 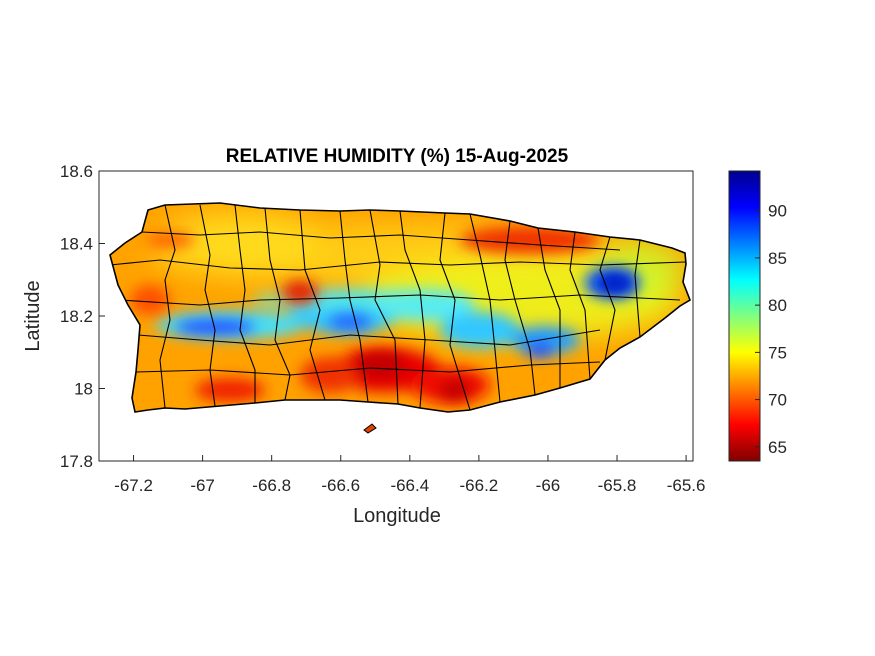 I want to click on colorbar-tick-label: 75, so click(x=777, y=352).